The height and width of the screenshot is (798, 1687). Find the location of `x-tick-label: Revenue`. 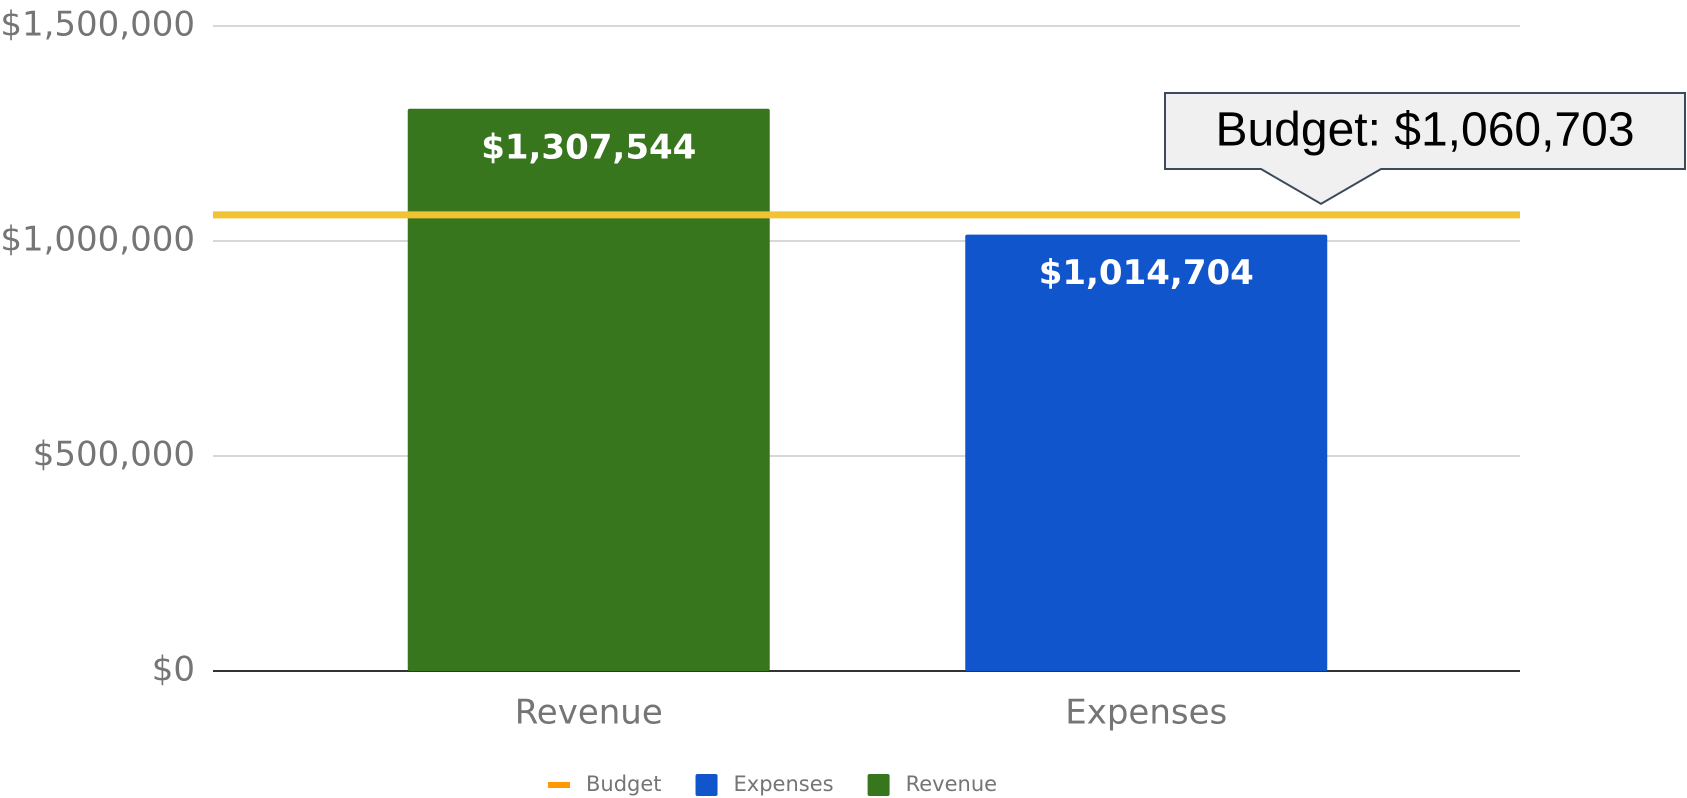

x-tick-label: Revenue is located at coordinates (589, 713).